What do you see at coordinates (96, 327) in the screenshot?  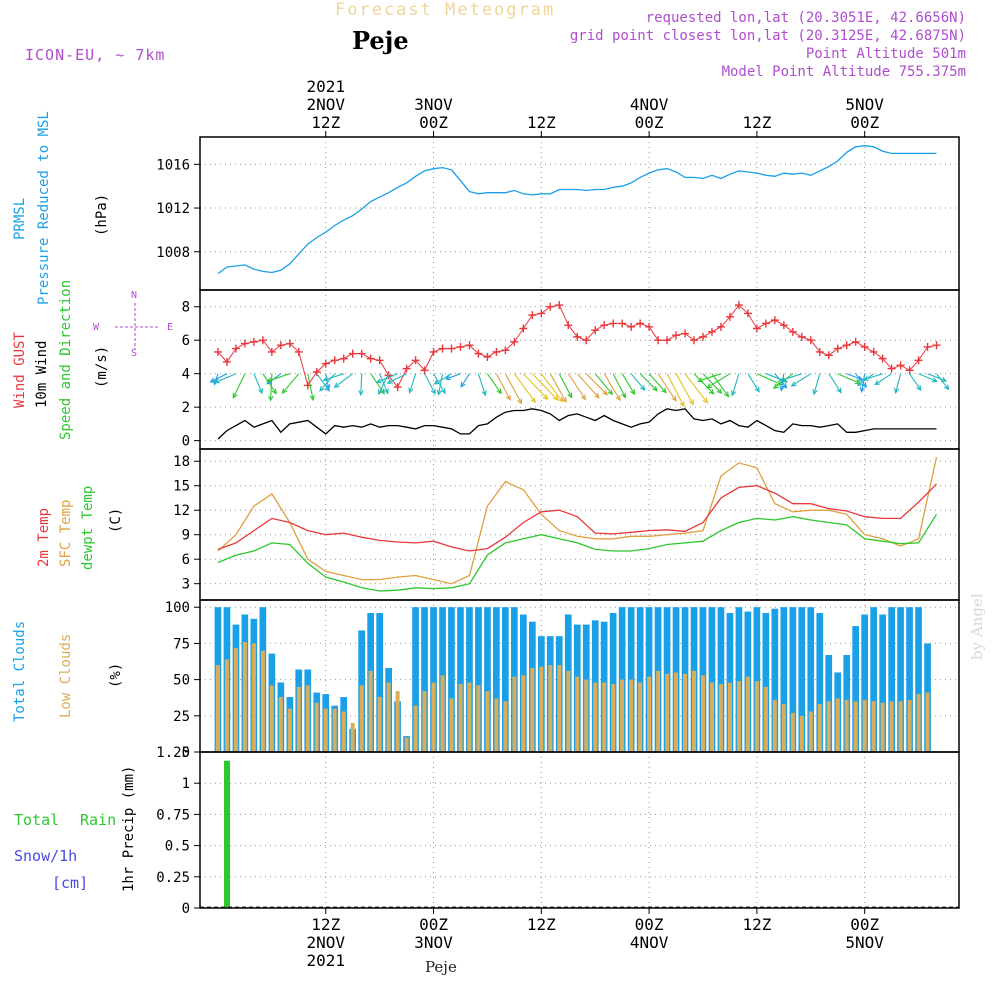 I see `compass-w: W` at bounding box center [96, 327].